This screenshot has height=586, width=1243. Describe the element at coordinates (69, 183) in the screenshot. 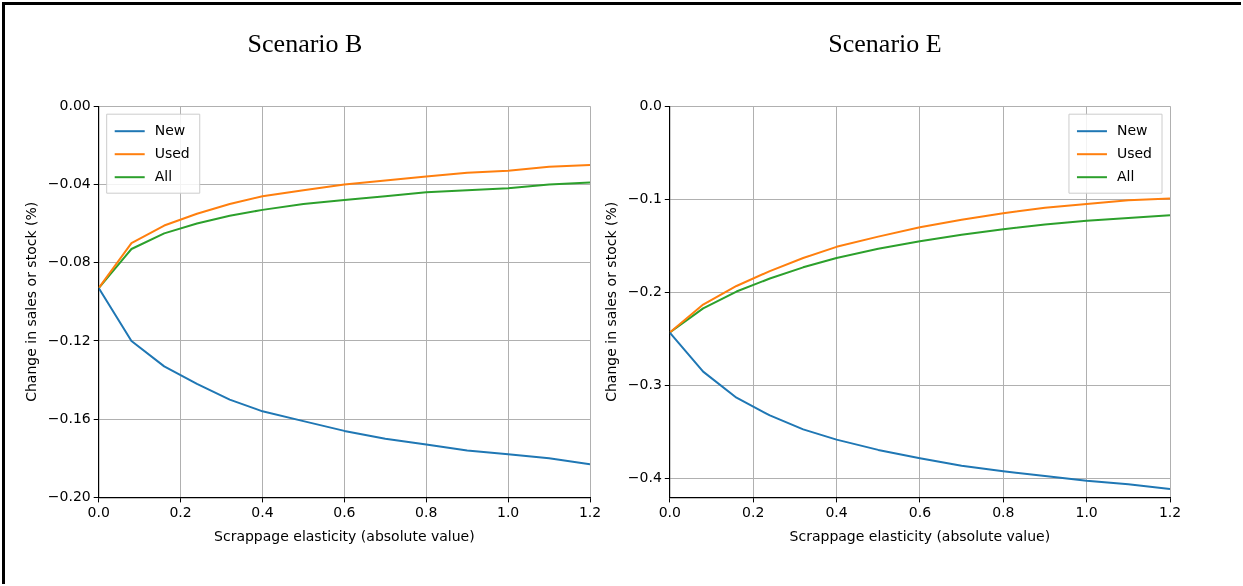

I see `y-tick-label: −0.04` at that location.